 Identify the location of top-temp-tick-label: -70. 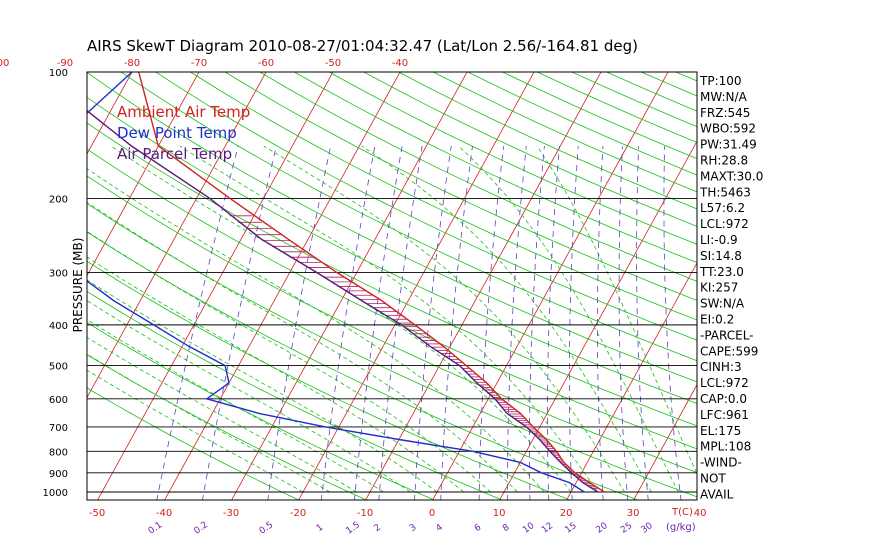
(199, 63).